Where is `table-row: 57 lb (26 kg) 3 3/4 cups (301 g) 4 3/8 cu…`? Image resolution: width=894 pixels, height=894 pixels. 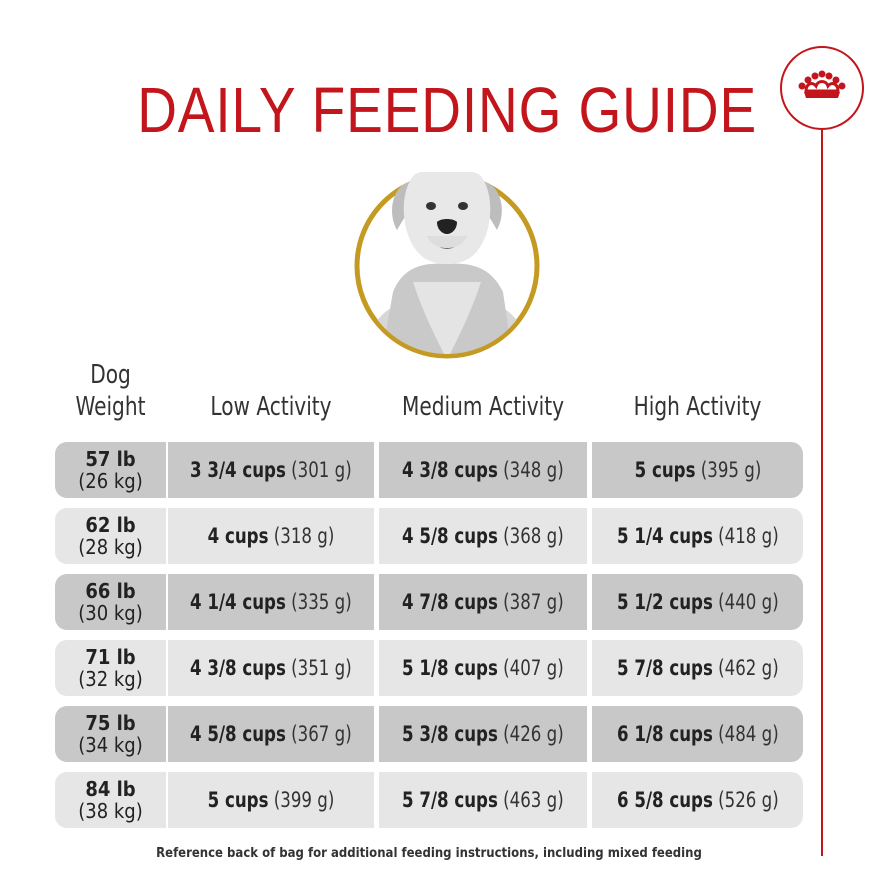
table-row: 57 lb (26 kg) 3 3/4 cups (301 g) 4 3/8 cu… is located at coordinates (429, 470).